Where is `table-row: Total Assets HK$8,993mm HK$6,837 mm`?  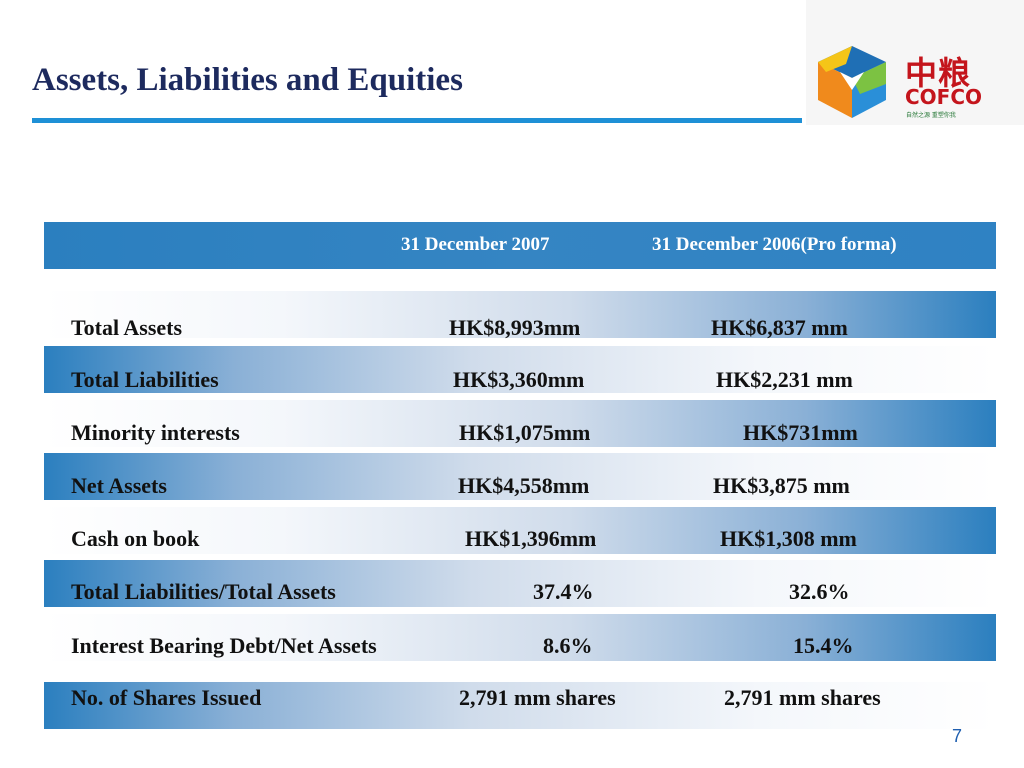 table-row: Total Assets HK$8,993mm HK$6,837 mm is located at coordinates (520, 315).